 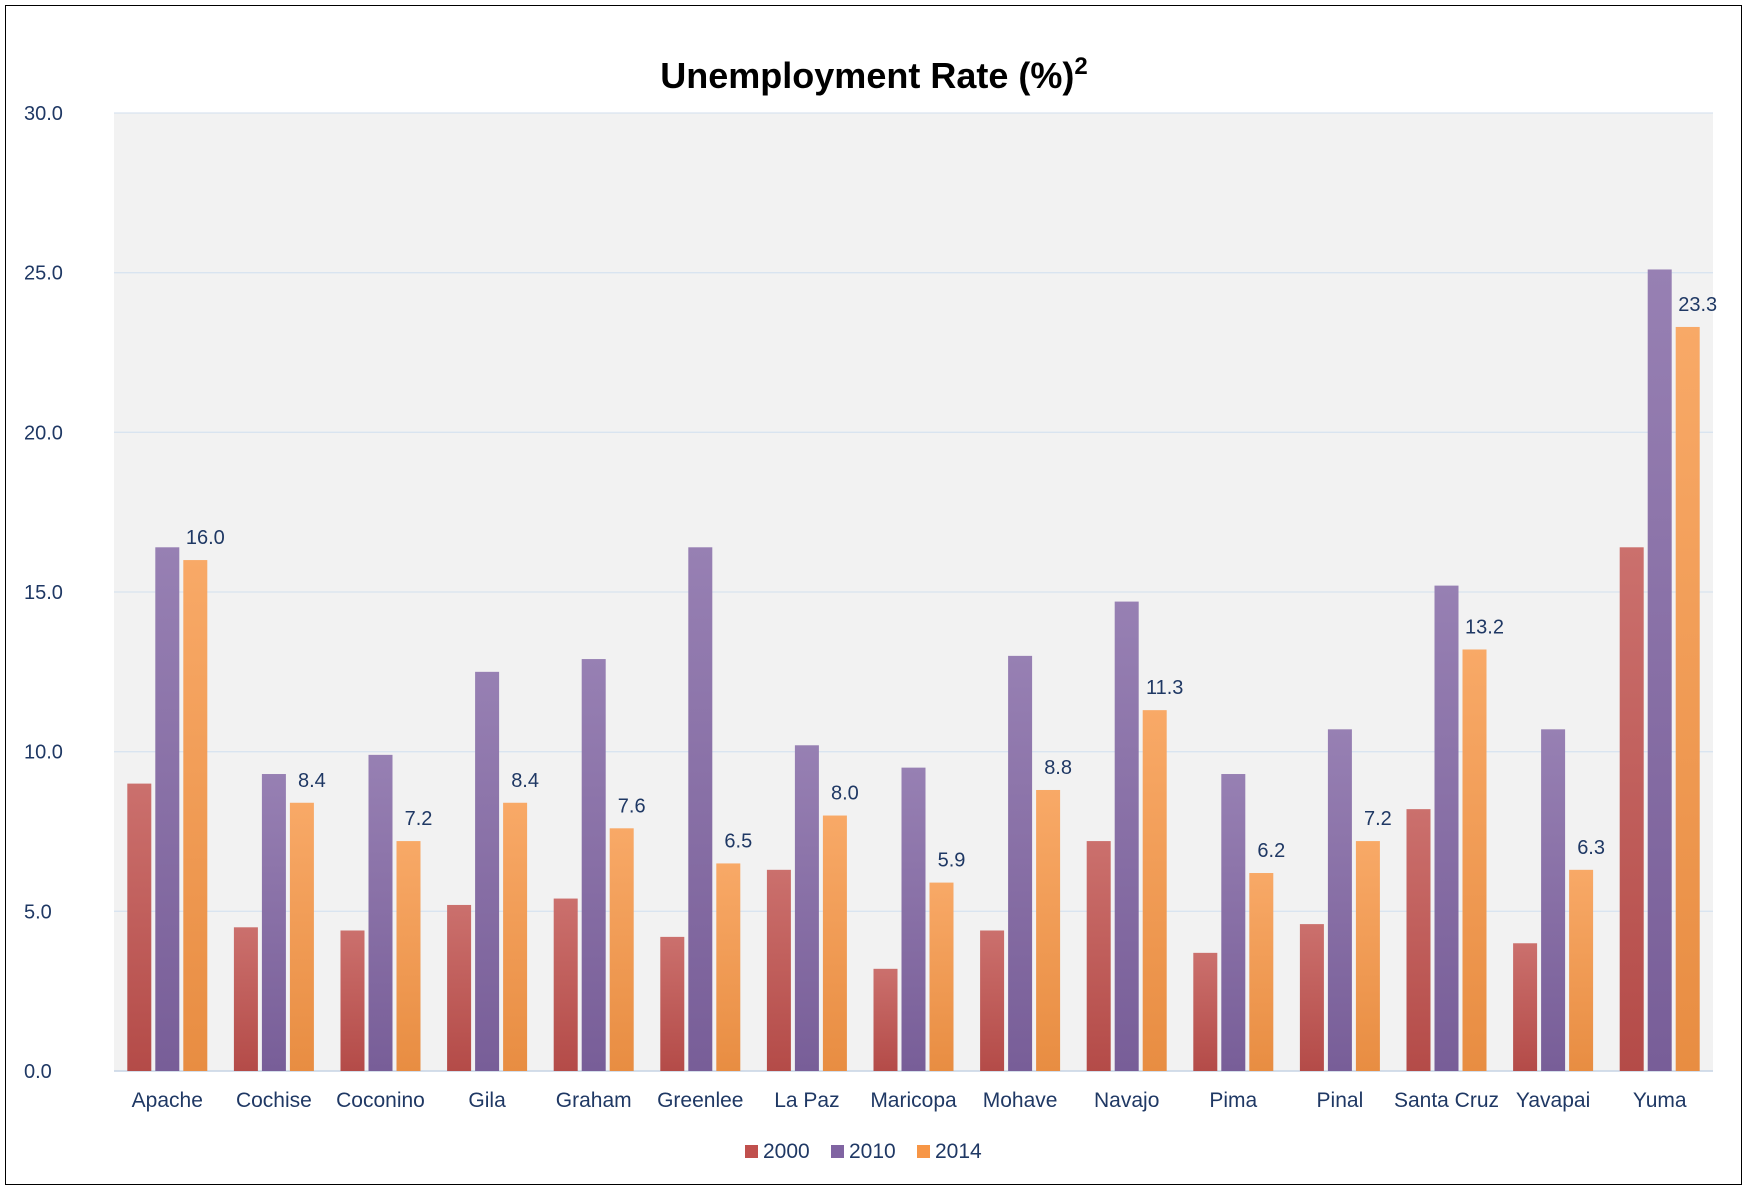 What do you see at coordinates (700, 809) in the screenshot?
I see `bar-2010-greenlee` at bounding box center [700, 809].